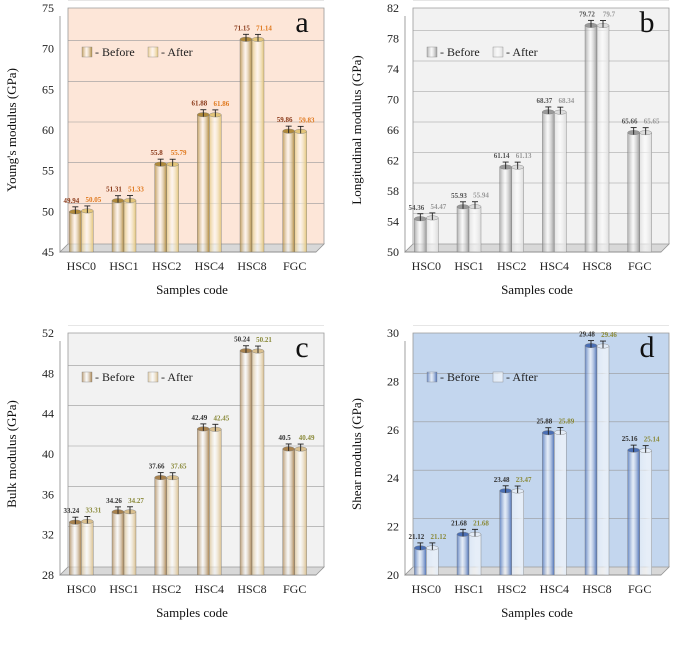  I want to click on data-label: 51.33, so click(136, 190).